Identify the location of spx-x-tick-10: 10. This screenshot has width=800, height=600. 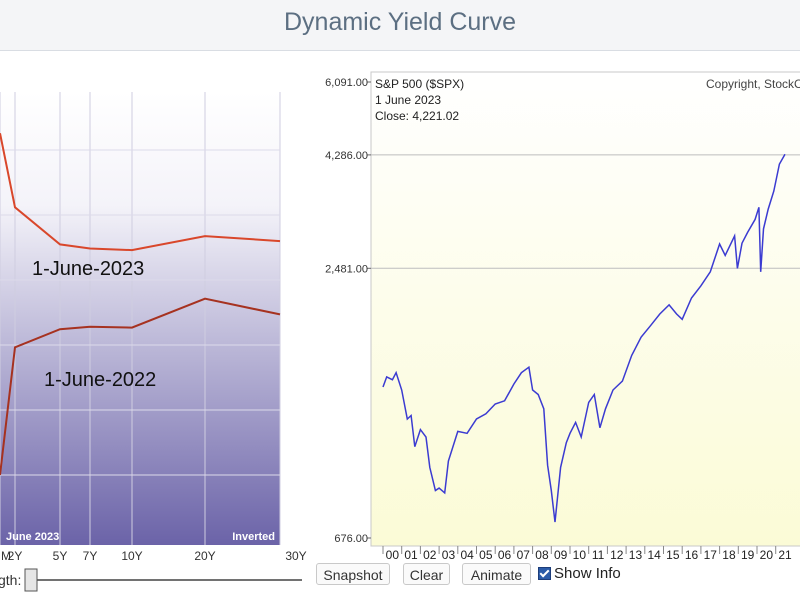
(580, 555).